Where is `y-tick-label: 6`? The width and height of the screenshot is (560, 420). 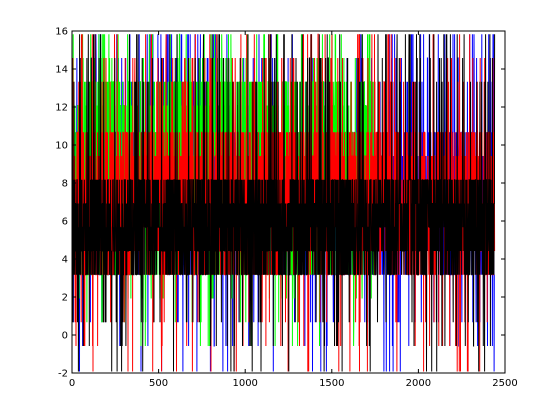 y-tick-label: 6 is located at coordinates (65, 222).